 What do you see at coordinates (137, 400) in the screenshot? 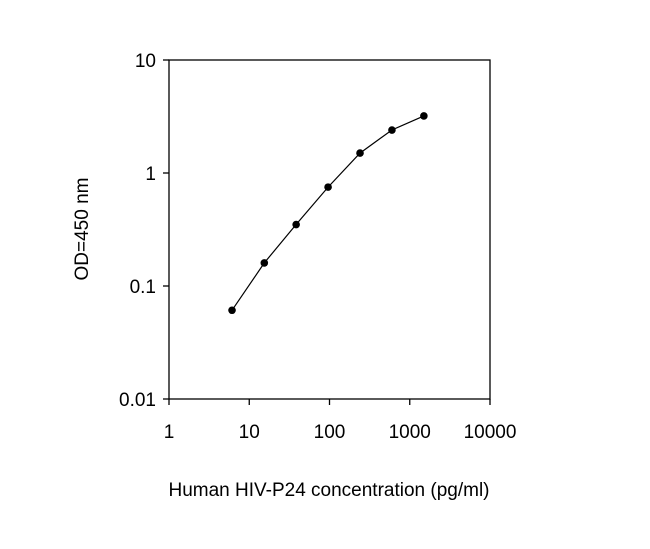
I see `y-tick-label: 0.01` at bounding box center [137, 400].